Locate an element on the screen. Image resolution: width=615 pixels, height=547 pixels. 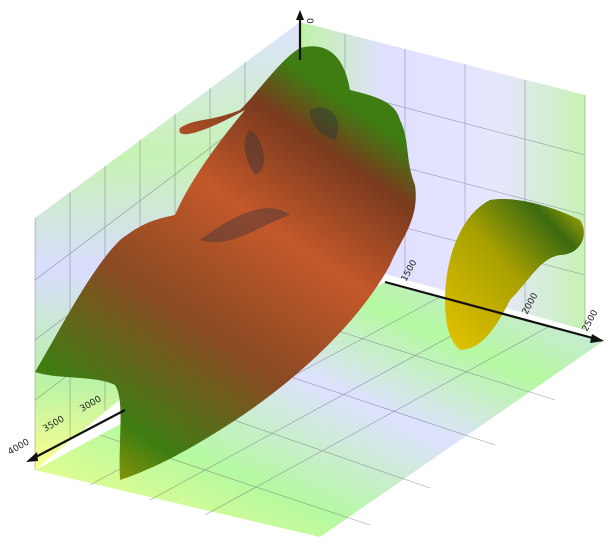
isosurface-secondary is located at coordinates (514, 274).